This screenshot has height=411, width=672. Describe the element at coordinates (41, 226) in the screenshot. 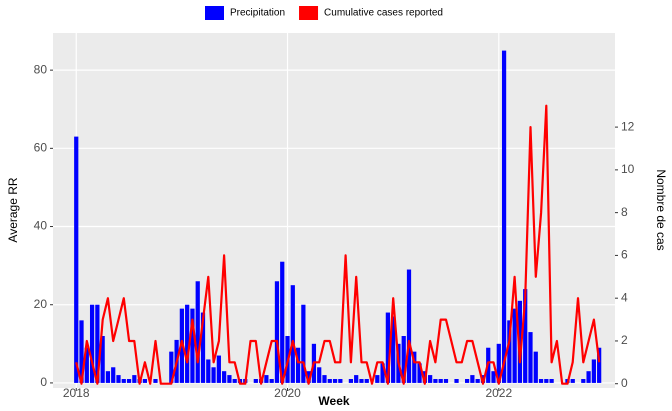

I see `y-tick-label: 40` at that location.